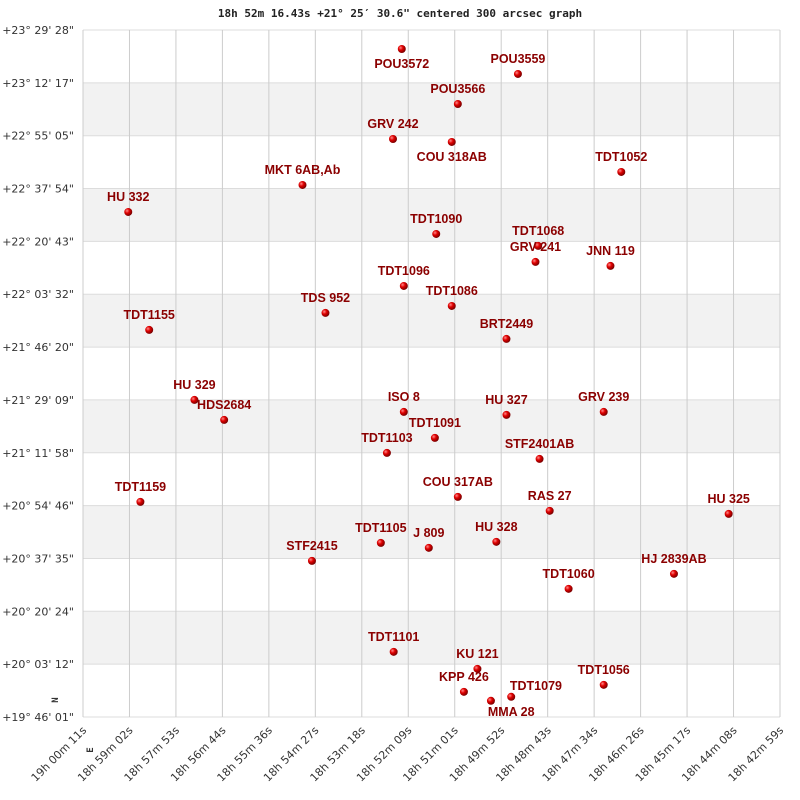 This screenshot has height=800, width=800. What do you see at coordinates (506, 406) in the screenshot?
I see `star-point: HU 327` at bounding box center [506, 406].